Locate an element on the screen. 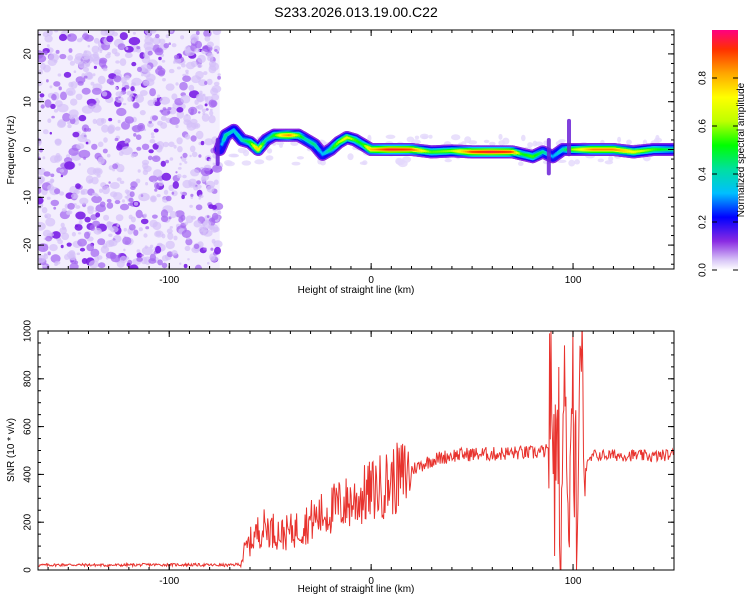 This screenshot has height=605, width=750. y-tick-label: -20 is located at coordinates (28, 244).